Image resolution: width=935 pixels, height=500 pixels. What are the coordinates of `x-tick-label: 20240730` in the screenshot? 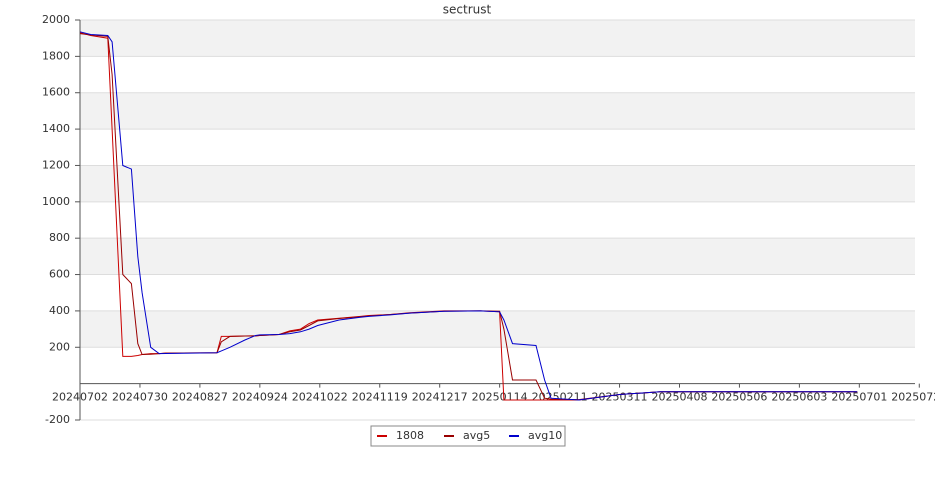 It's located at (140, 397).